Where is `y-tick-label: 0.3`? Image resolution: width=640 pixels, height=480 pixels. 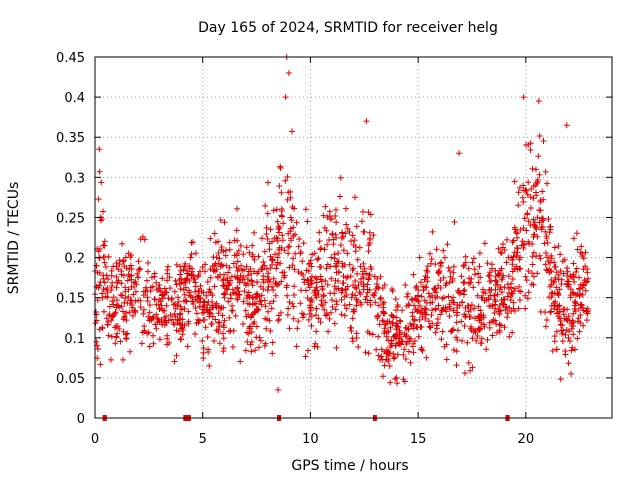 y-tick-label: 0.3 is located at coordinates (74, 178).